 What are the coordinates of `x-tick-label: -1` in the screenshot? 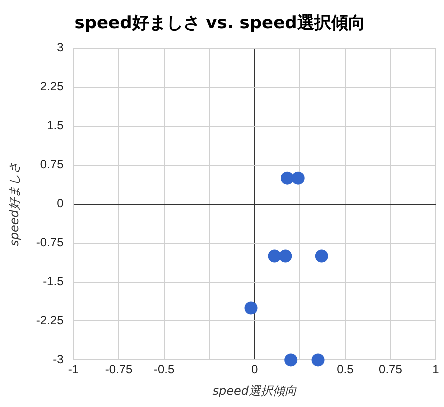 It's located at (74, 369).